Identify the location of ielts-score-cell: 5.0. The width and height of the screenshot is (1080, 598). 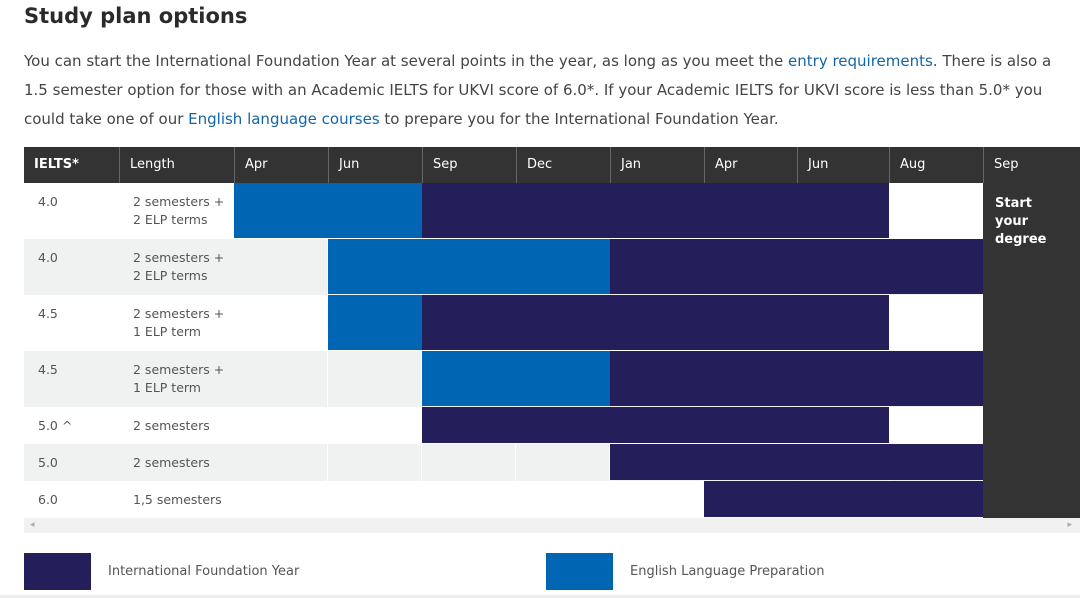
(48, 462).